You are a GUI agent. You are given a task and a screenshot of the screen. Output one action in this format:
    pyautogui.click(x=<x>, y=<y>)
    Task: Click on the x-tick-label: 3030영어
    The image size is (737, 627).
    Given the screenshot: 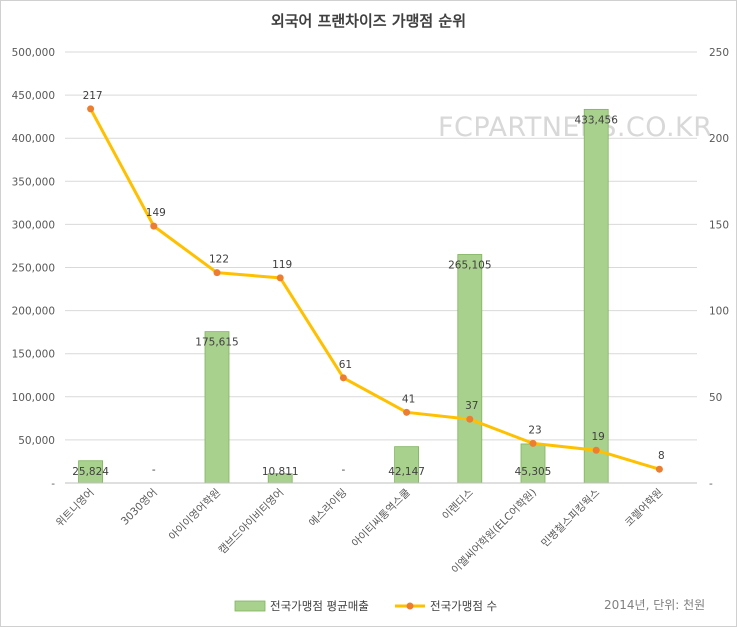 What is the action you would take?
    pyautogui.click(x=139, y=507)
    